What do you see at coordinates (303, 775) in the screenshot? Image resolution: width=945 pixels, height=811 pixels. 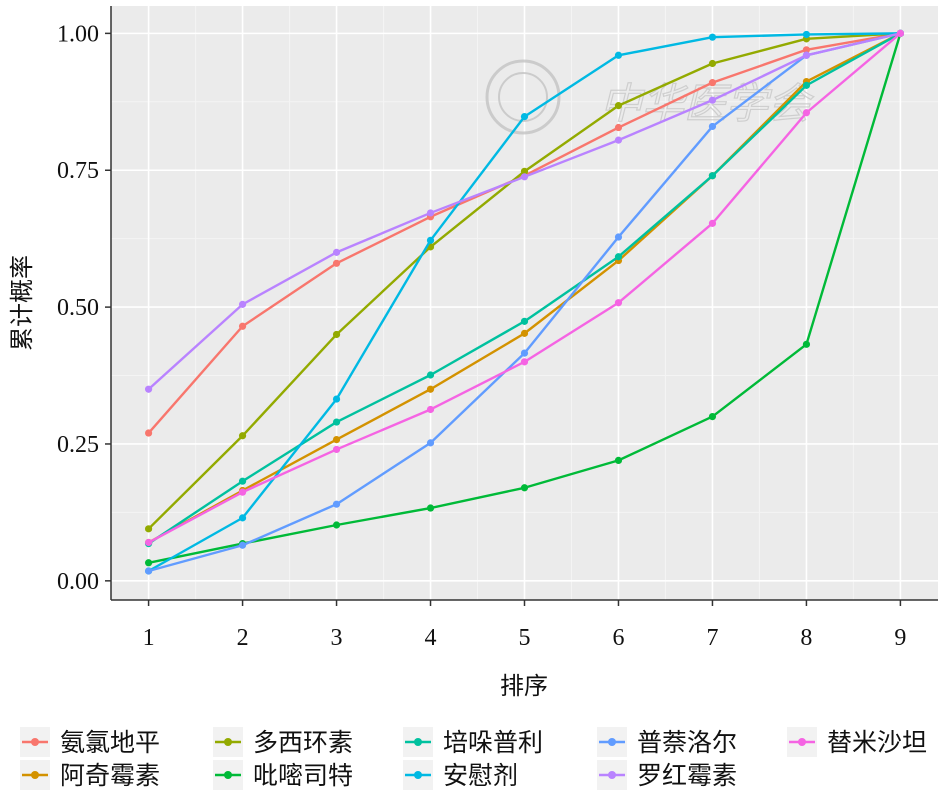 I see `legend-label: 吡嘧司特` at bounding box center [303, 775].